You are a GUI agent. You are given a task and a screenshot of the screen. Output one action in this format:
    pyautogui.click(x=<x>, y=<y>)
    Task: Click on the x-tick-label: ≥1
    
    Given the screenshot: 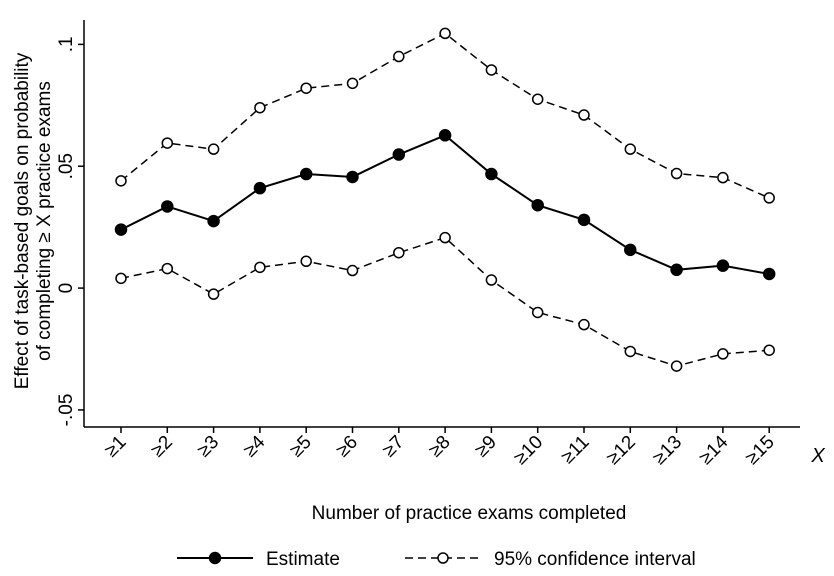 What is the action you would take?
    pyautogui.click(x=116, y=447)
    